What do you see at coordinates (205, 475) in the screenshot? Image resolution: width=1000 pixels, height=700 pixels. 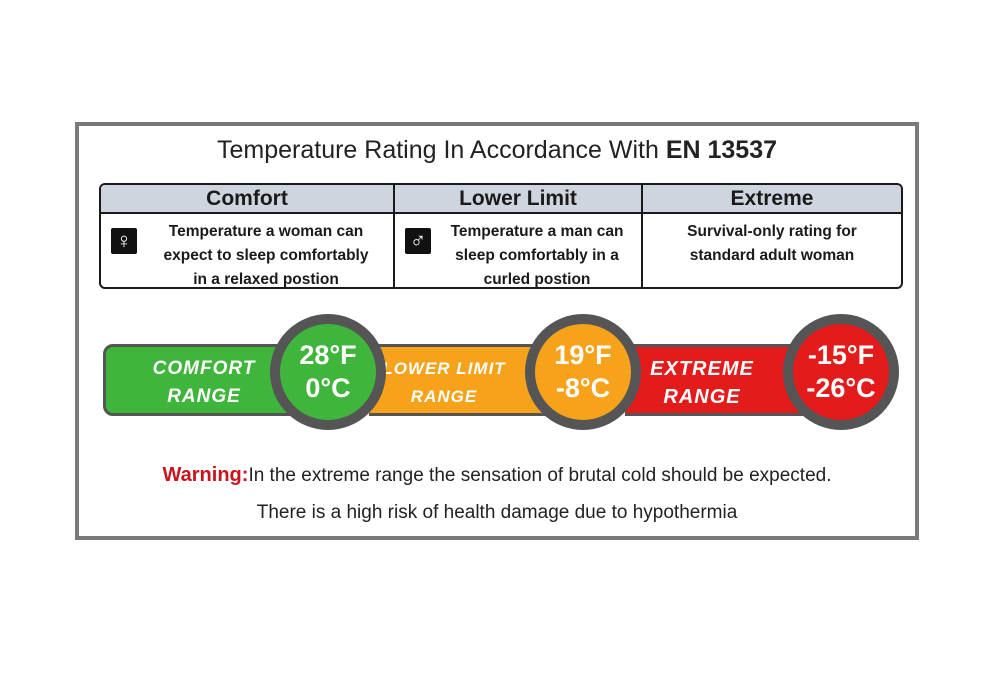 I see `warning-label: Warning:` at bounding box center [205, 475].